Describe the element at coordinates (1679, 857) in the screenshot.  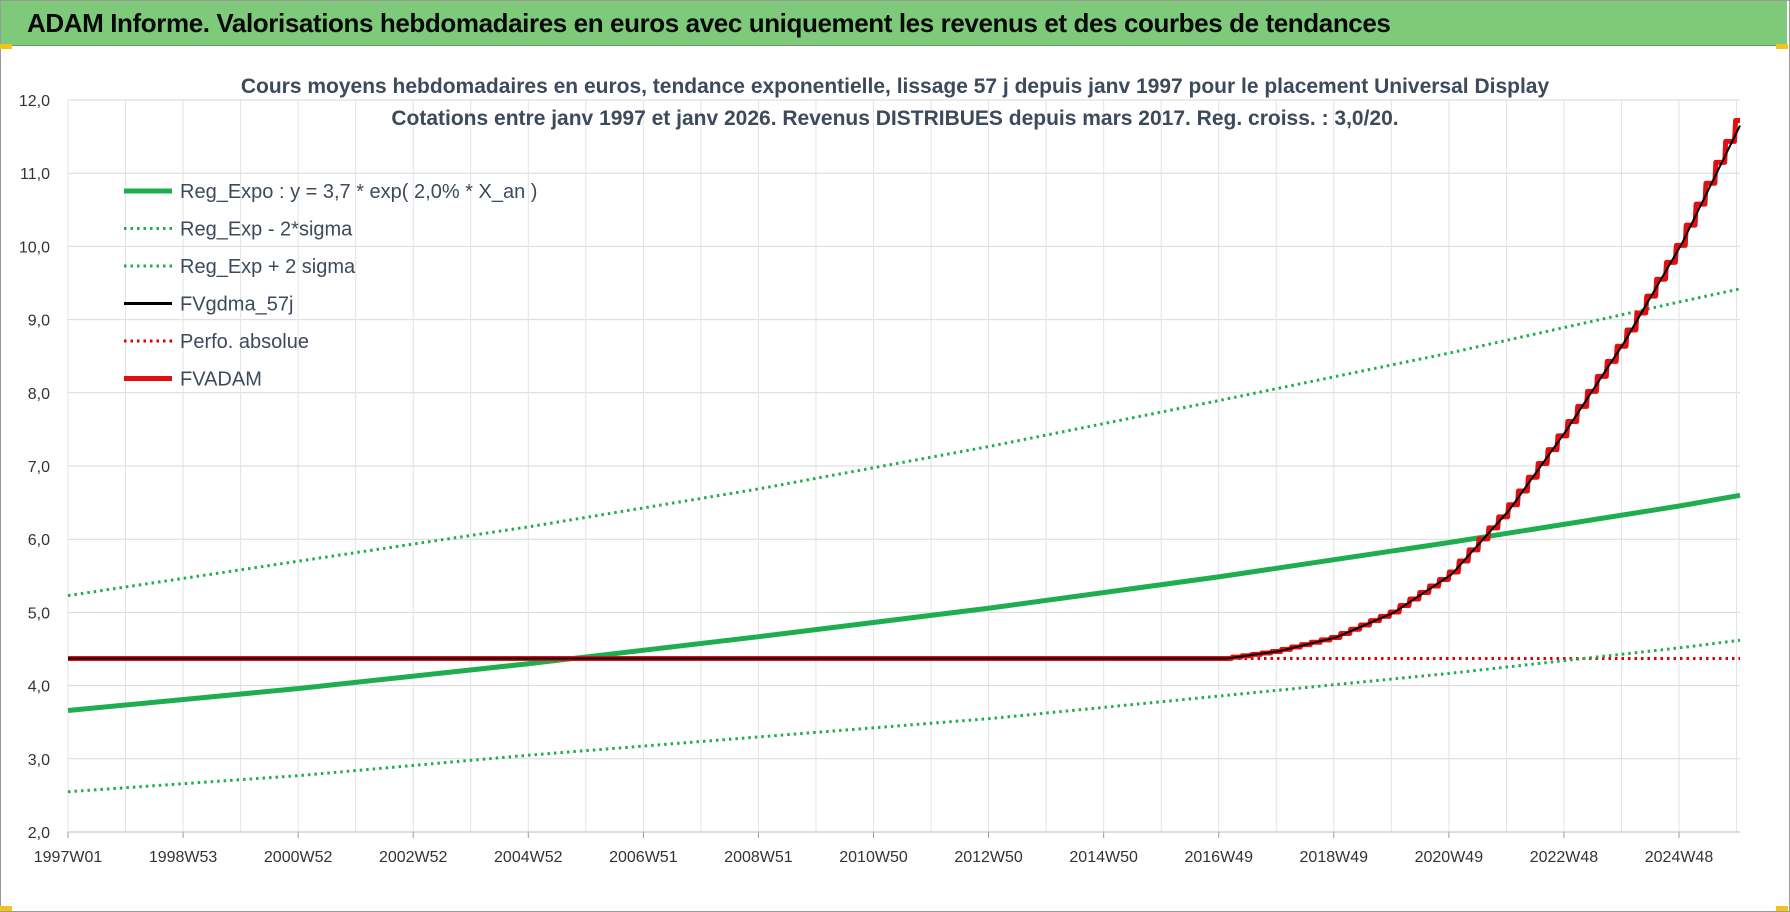
I see `x-tick-label: 2024W48` at that location.